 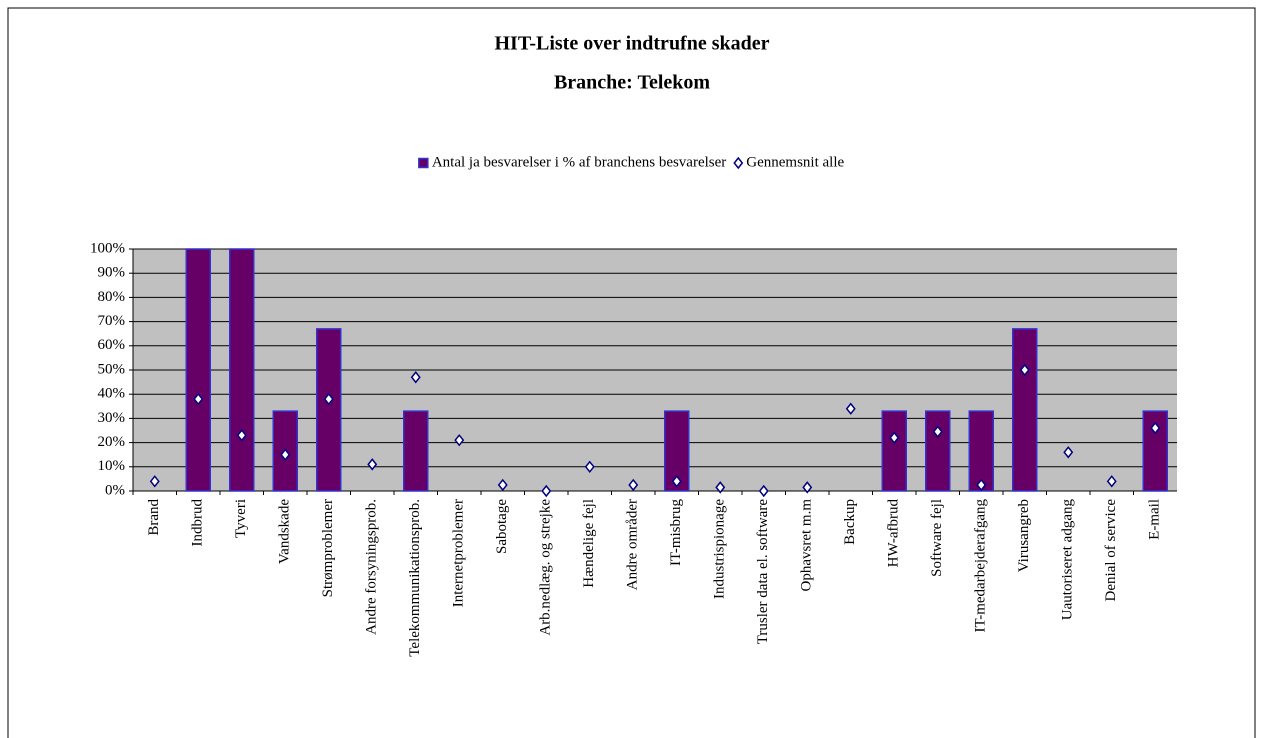 What do you see at coordinates (1111, 550) in the screenshot?
I see `x-tick-label: Denial of service` at bounding box center [1111, 550].